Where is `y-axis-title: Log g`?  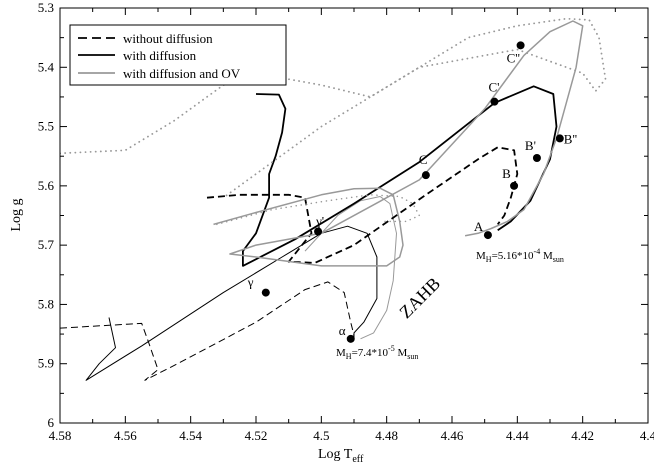 y-axis-title: Log g is located at coordinates (16, 214).